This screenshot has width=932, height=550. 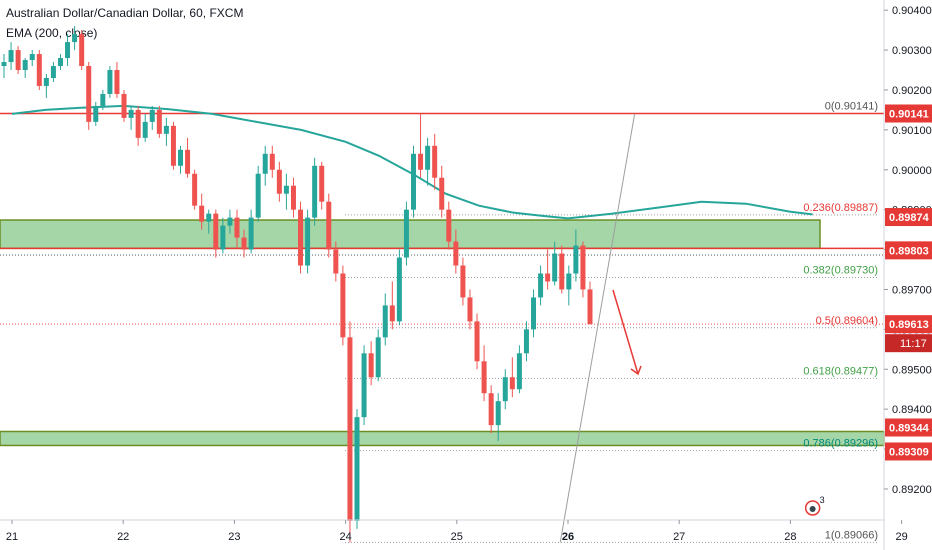 I want to click on price-tag-text: 0.90141, so click(x=909, y=115).